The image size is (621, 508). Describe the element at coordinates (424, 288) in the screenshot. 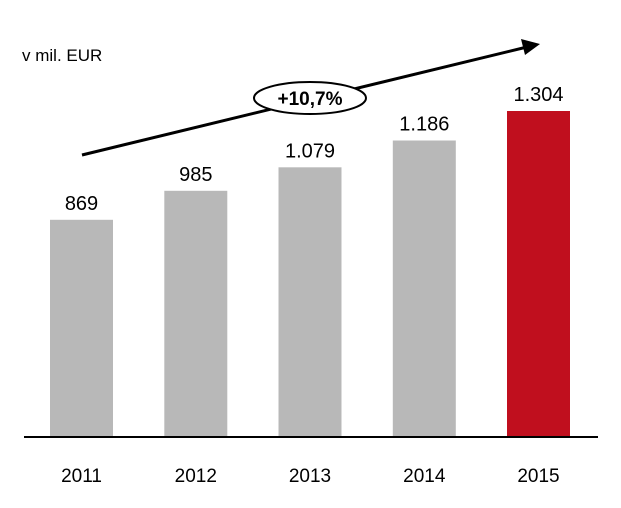

I see `bar-2014` at that location.